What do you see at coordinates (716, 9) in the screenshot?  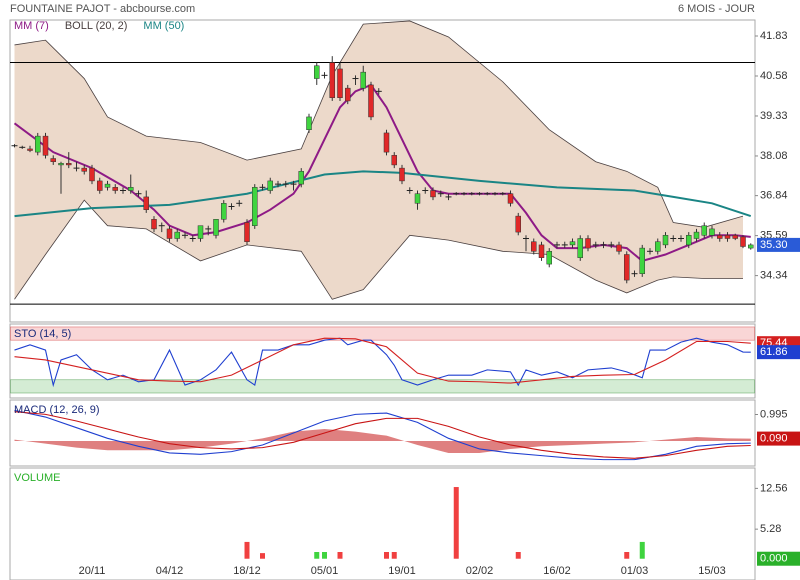 I see `period: 6 MOIS - JOUR` at bounding box center [716, 9].